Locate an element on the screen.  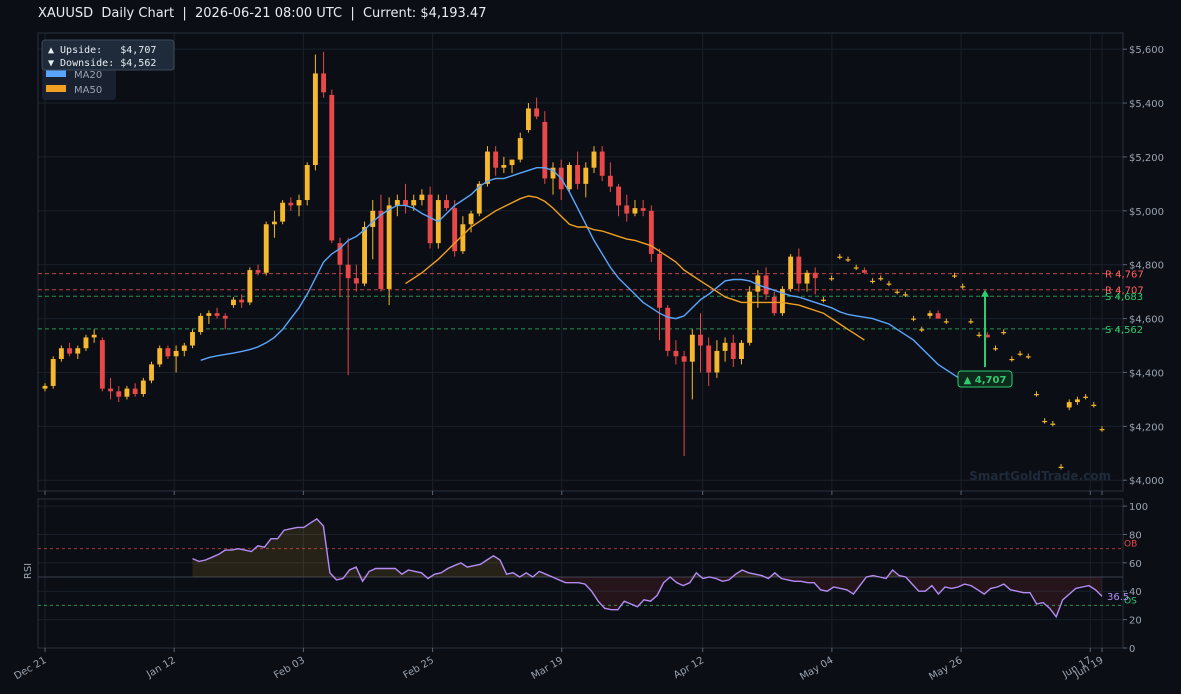
target-arrow: ▲ 4,707 is located at coordinates (985, 338).